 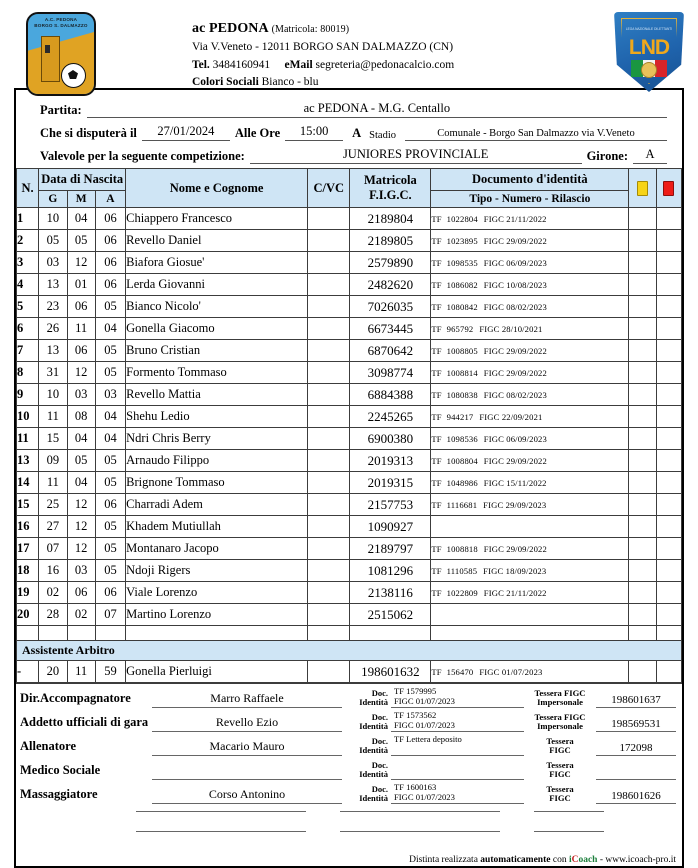 What do you see at coordinates (415, 155) in the screenshot?
I see `competition-value: JUNIORES PROVINCIALE` at bounding box center [415, 155].